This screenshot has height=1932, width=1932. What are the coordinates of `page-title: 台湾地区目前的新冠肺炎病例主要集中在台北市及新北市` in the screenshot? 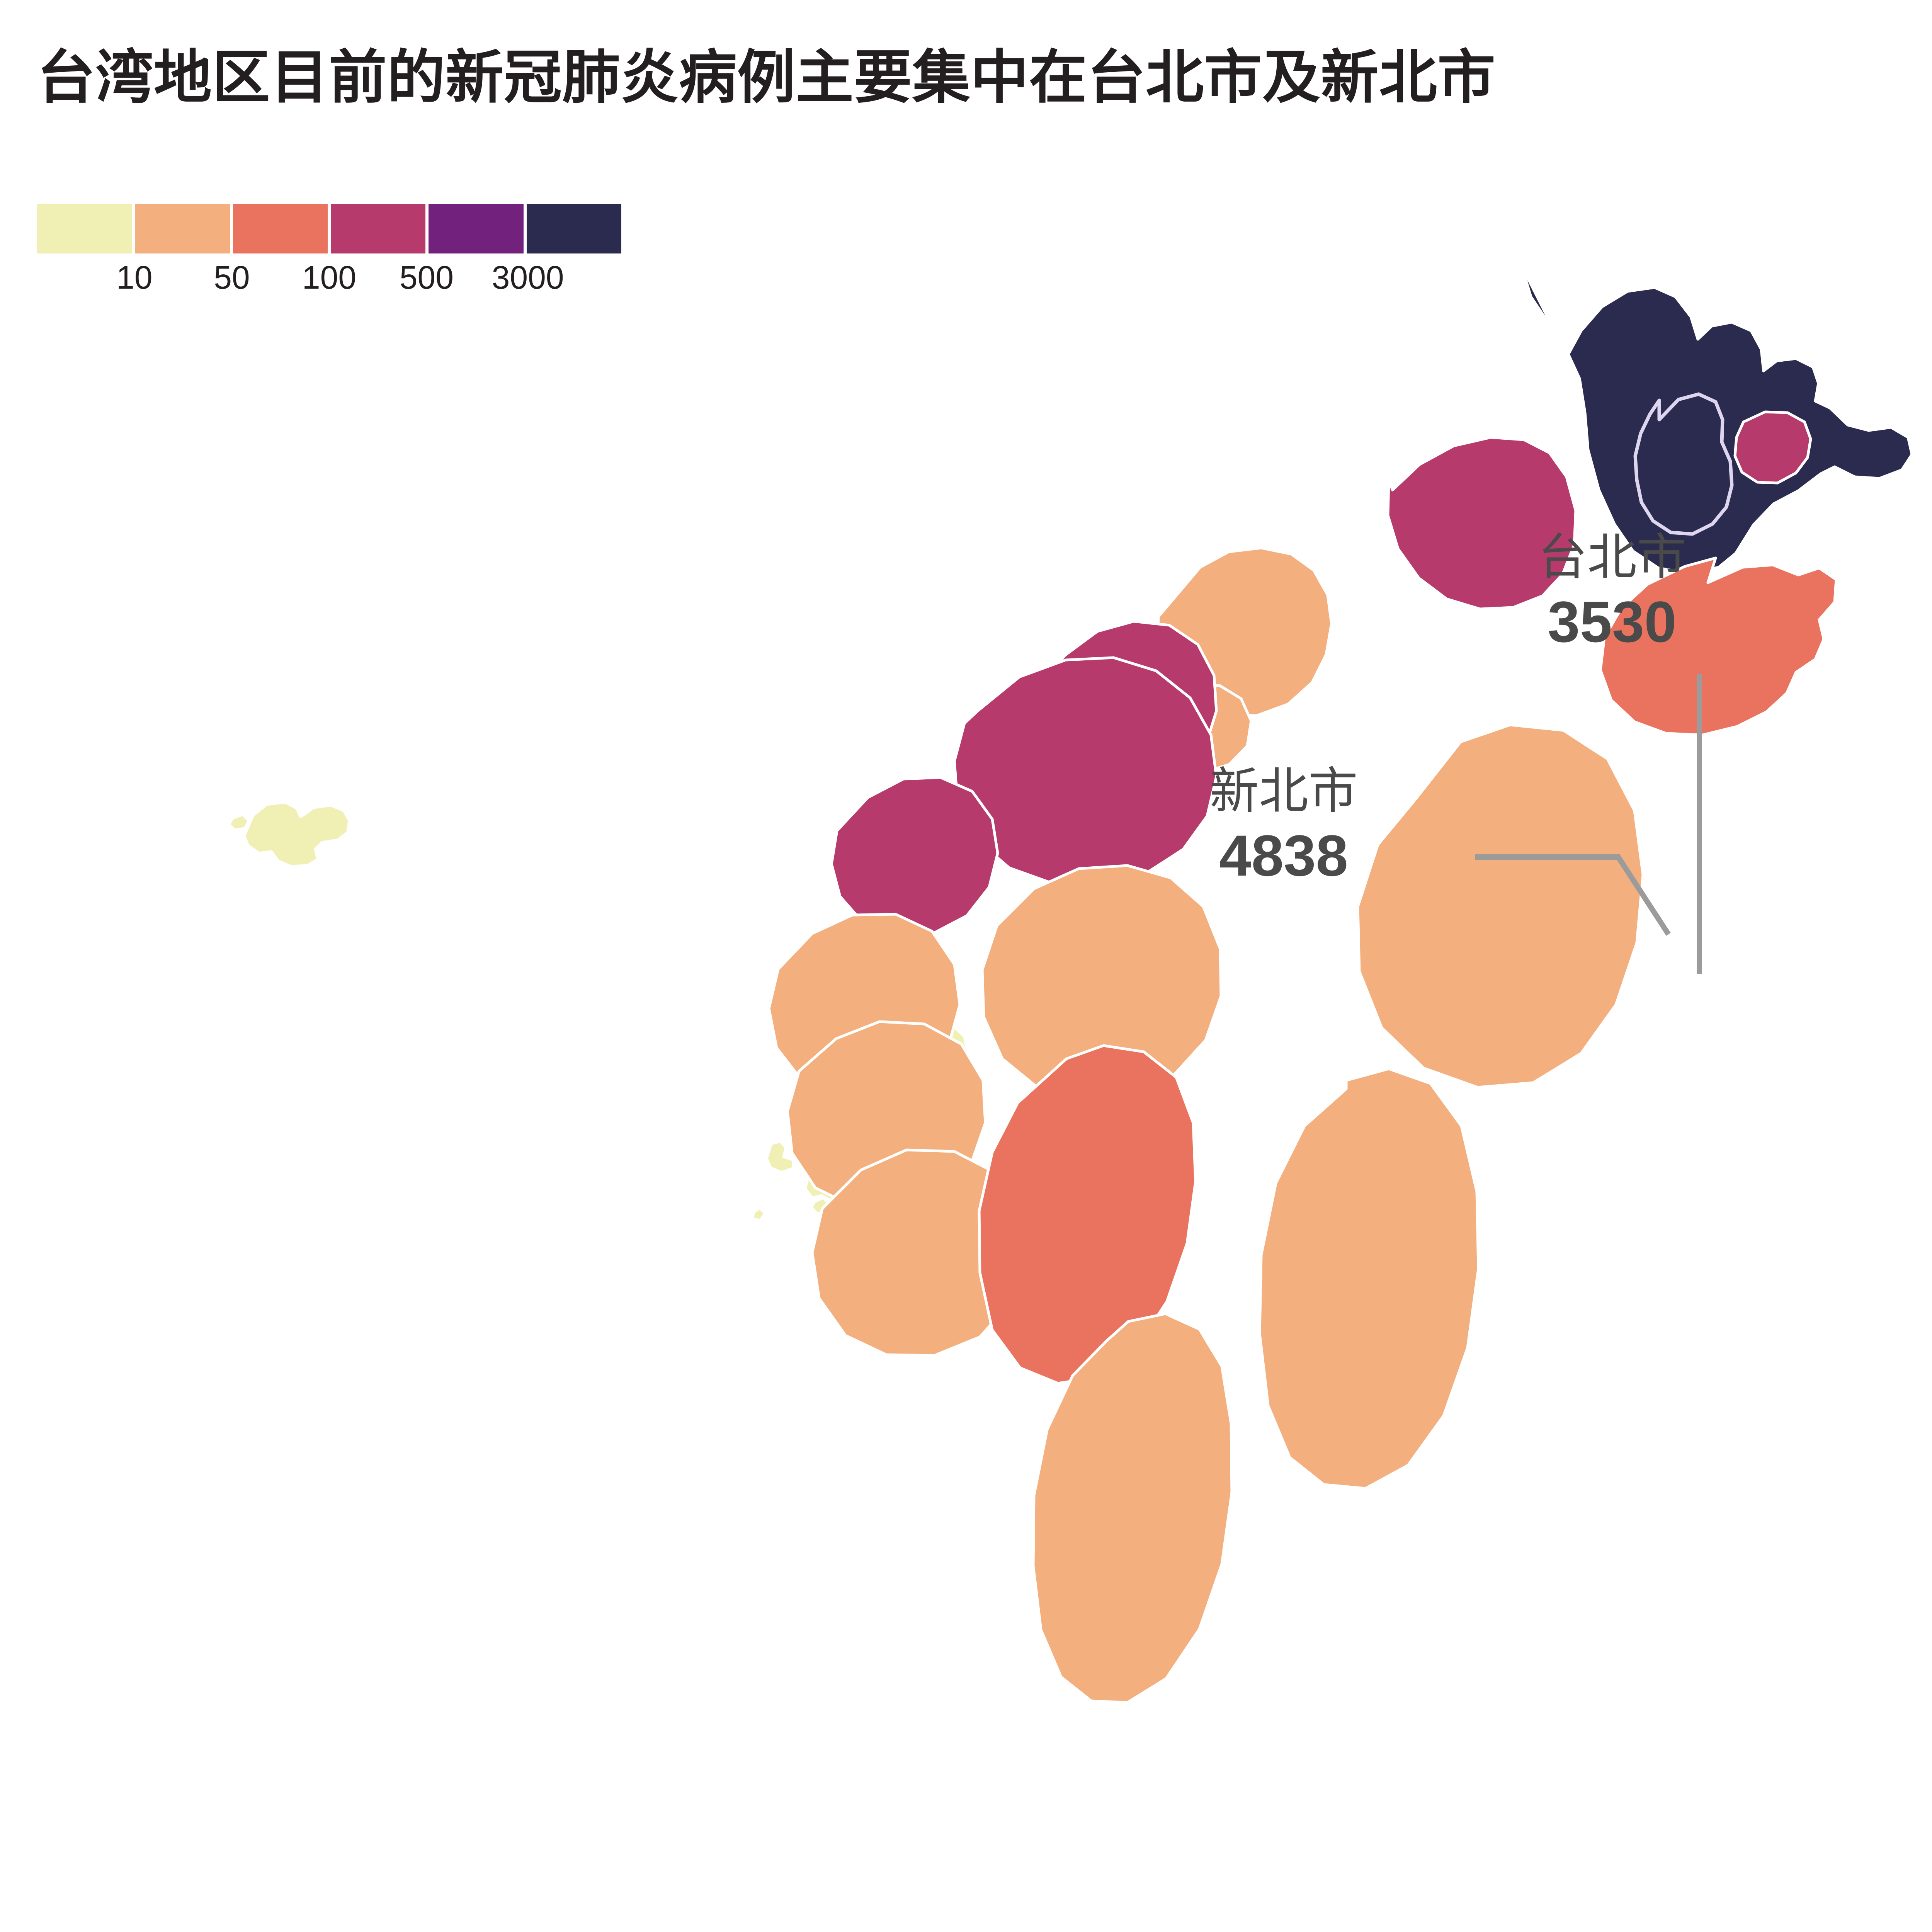 It's located at (766, 78).